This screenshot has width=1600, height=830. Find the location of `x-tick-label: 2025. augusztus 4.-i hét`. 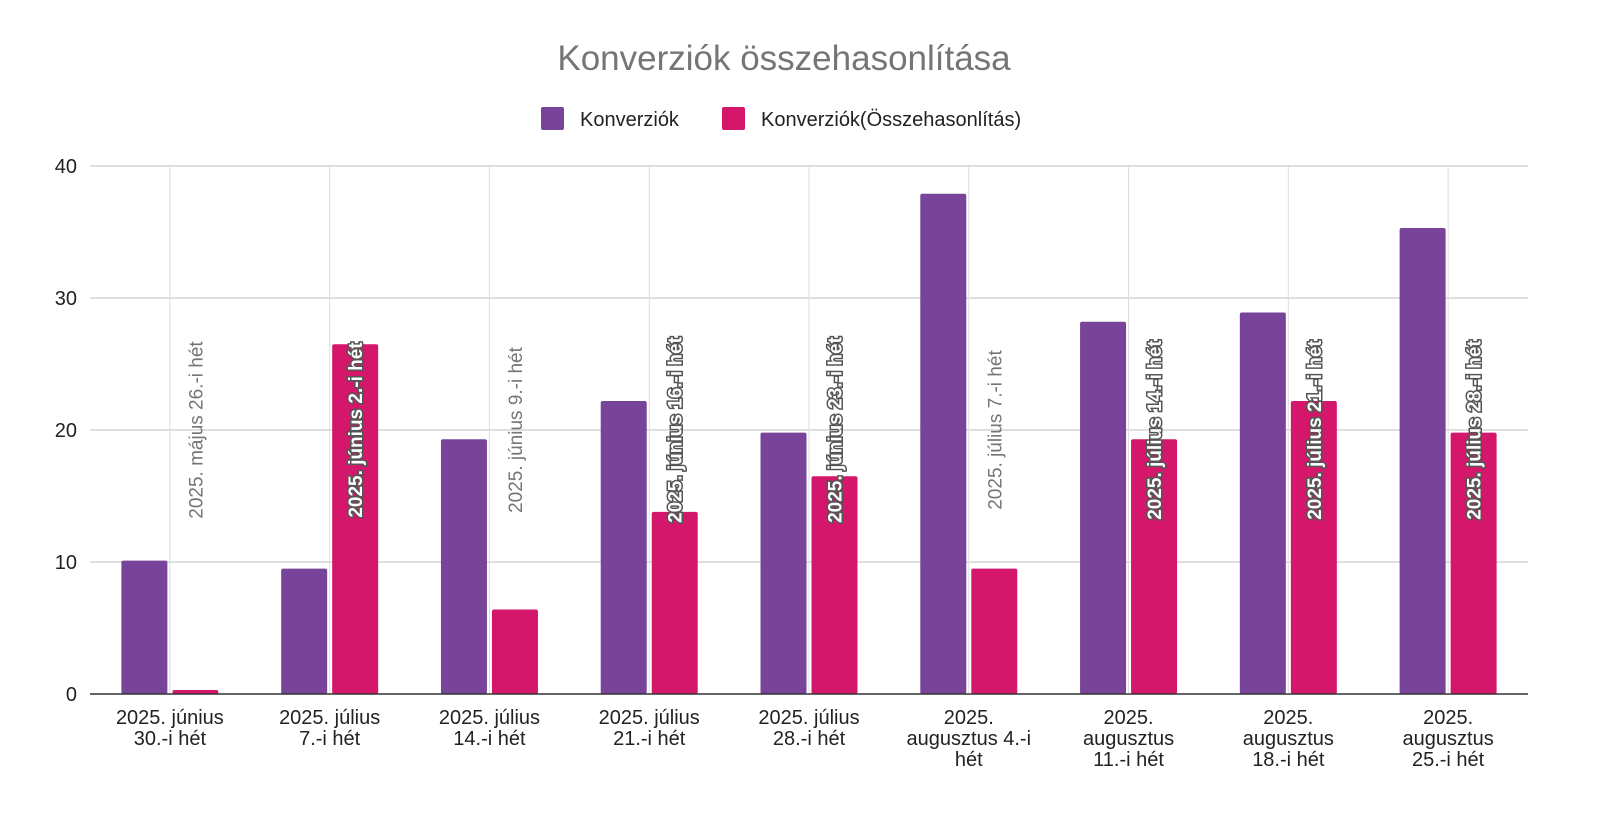

x-tick-label: 2025. augusztus 4.-i hét is located at coordinates (969, 739).